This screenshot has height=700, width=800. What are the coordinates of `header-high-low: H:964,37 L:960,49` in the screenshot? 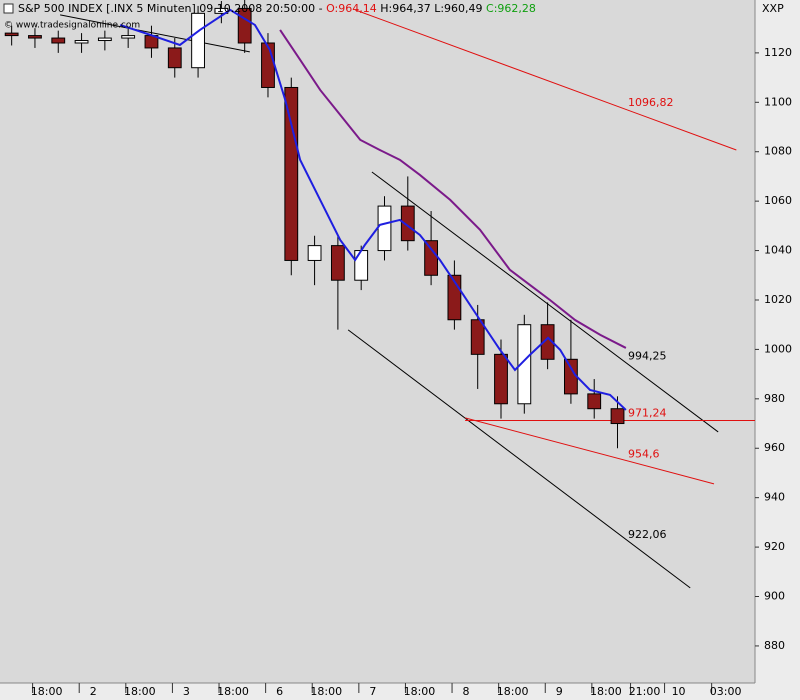 It's located at (431, 8).